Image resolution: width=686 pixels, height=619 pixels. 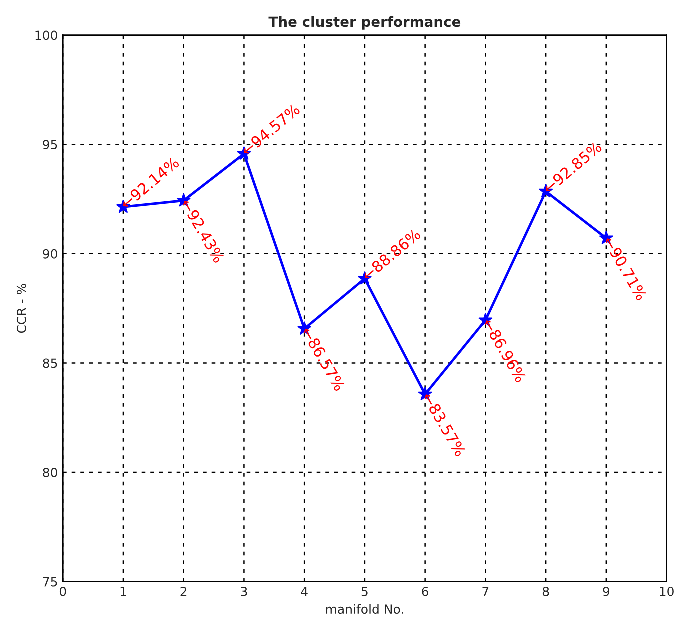 What do you see at coordinates (244, 591) in the screenshot?
I see `x-tick-label: 3` at bounding box center [244, 591].